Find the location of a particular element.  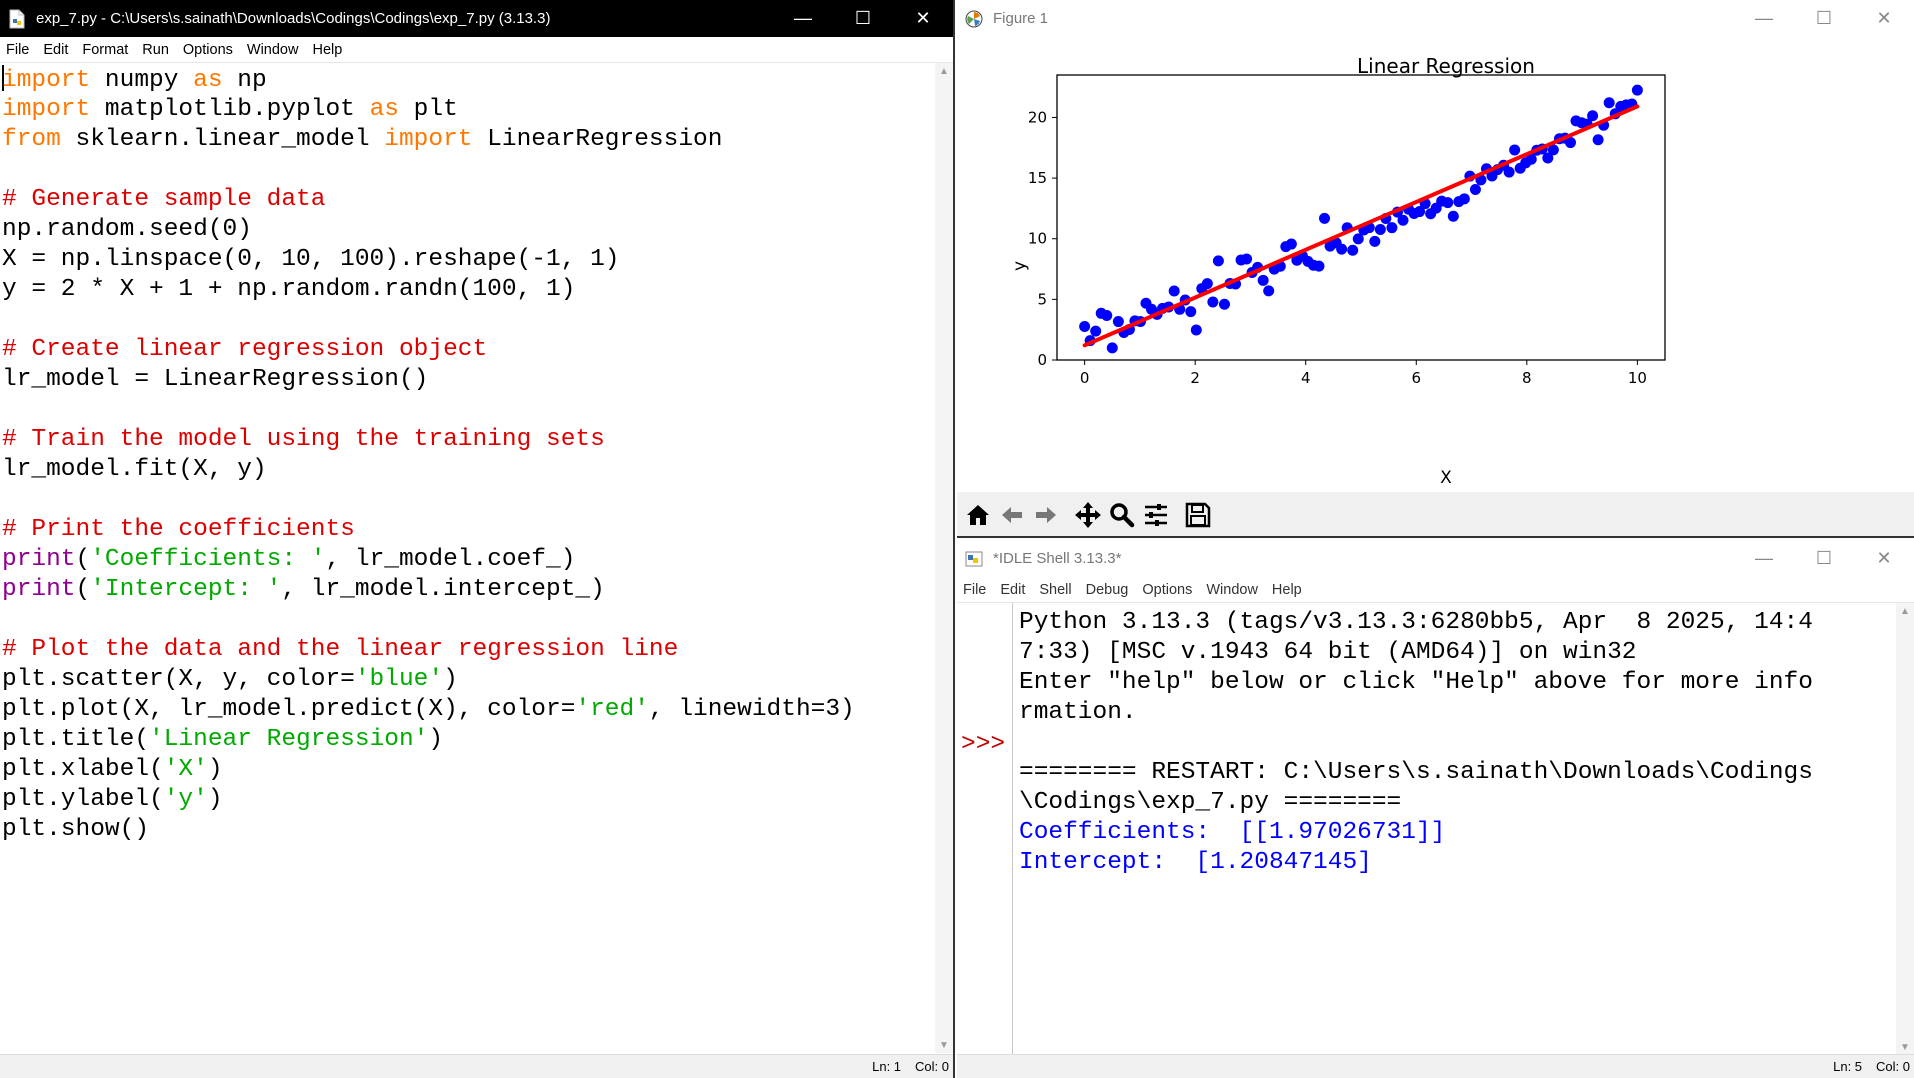

code-token: lr_model.fit(X, y) is located at coordinates (134, 469).